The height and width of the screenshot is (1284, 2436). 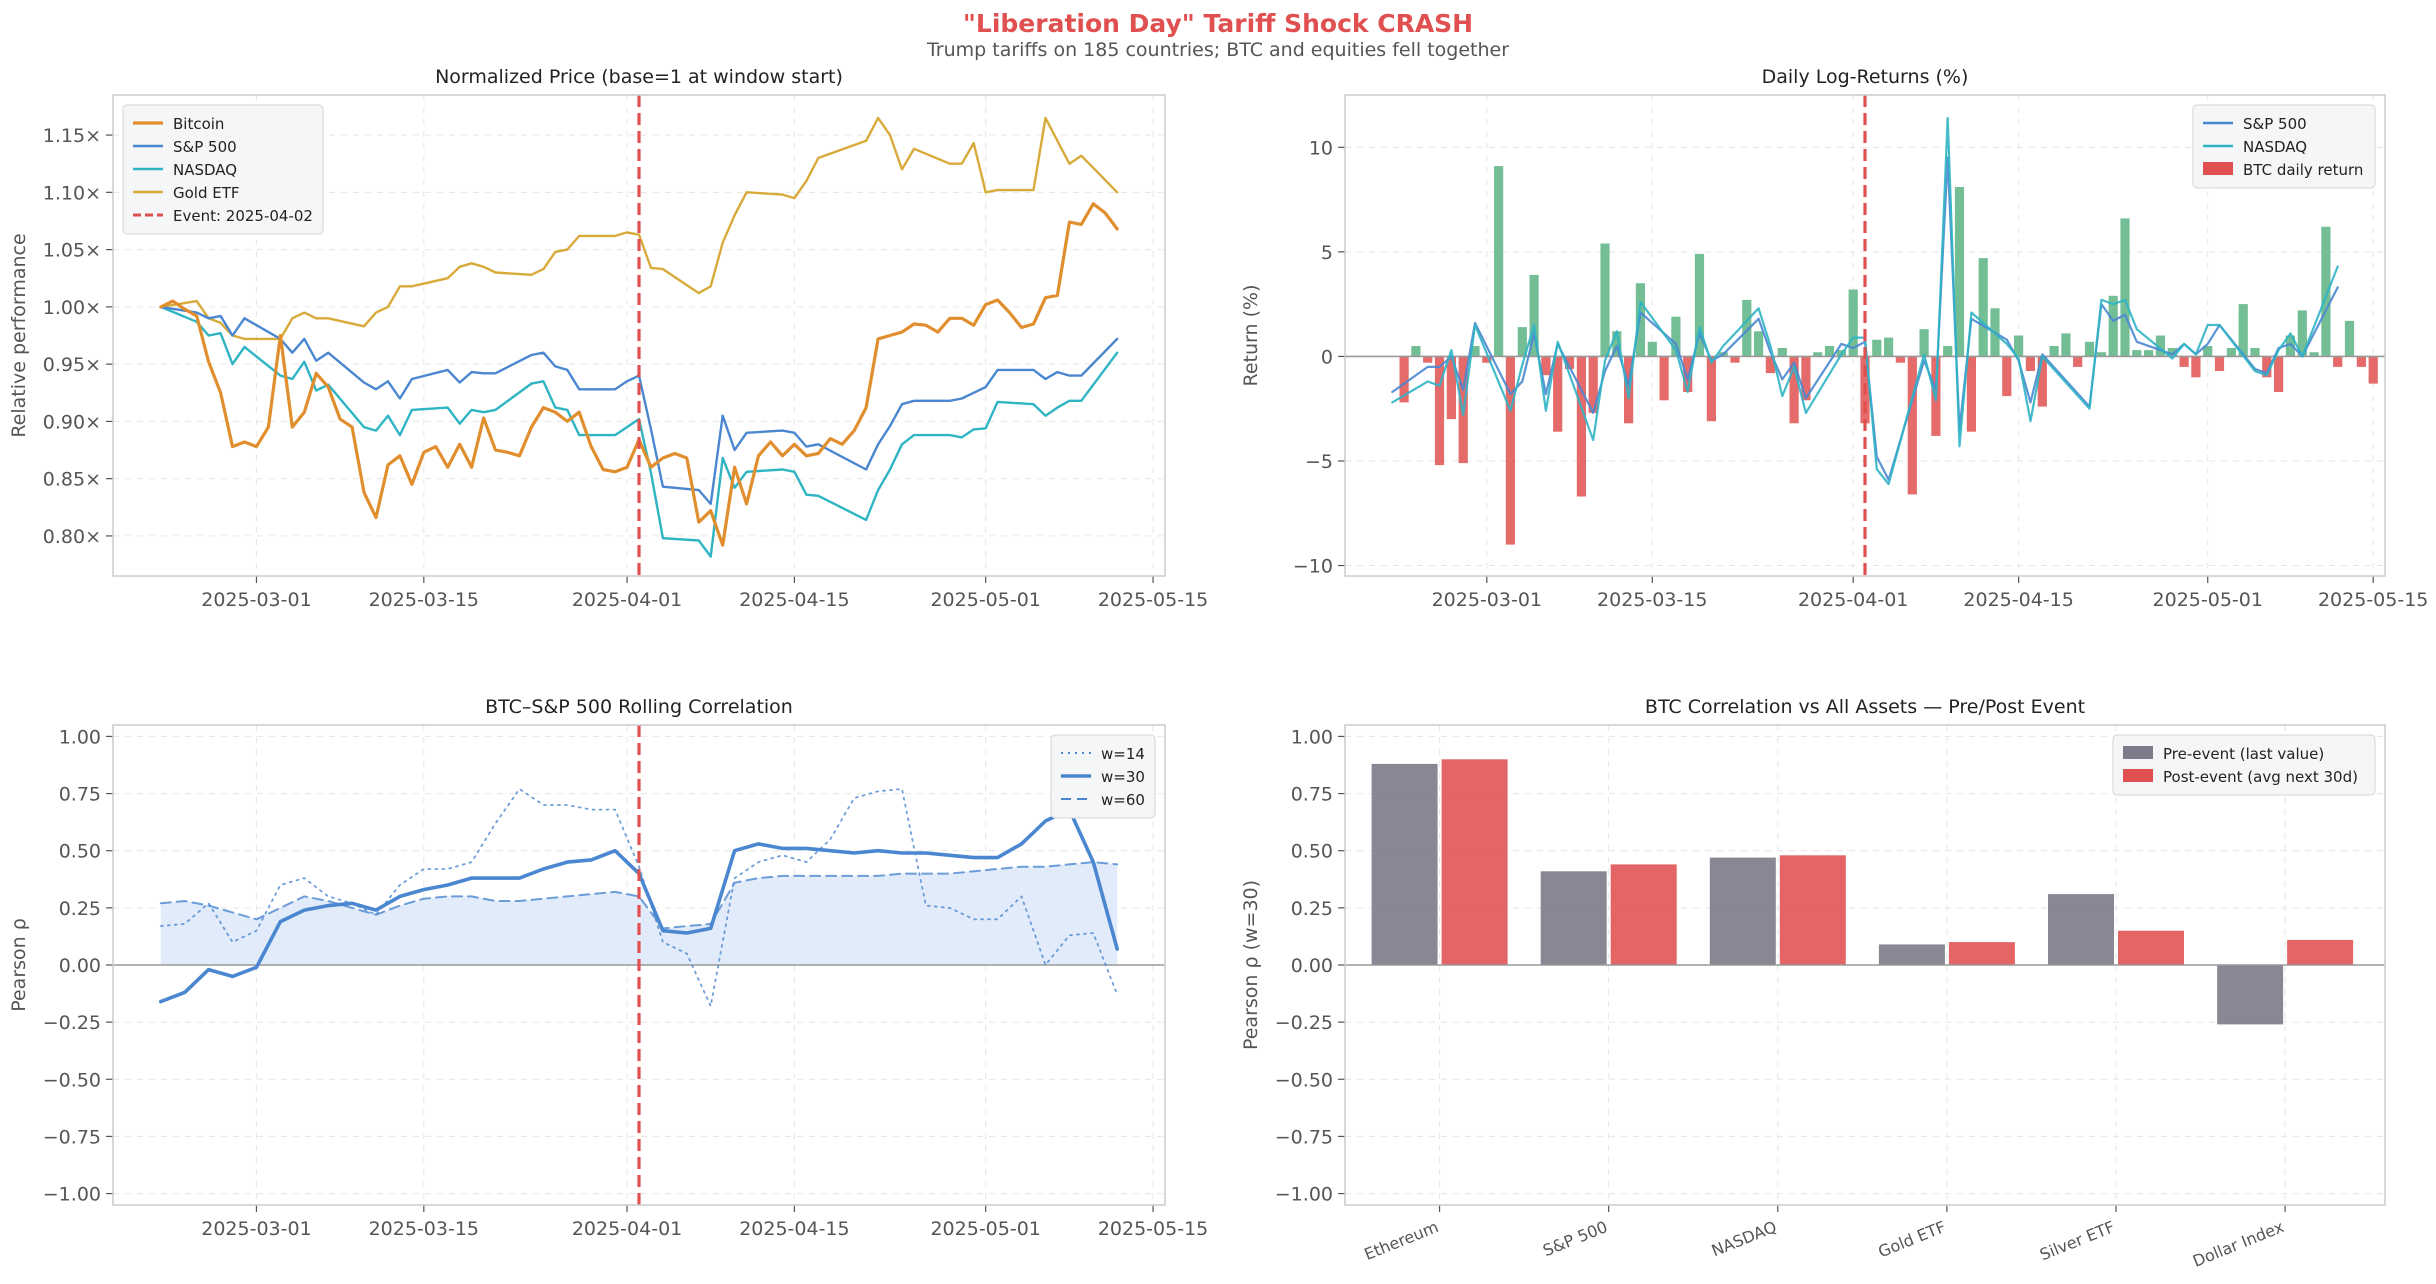 What do you see at coordinates (1321, 148) in the screenshot?
I see `y-tick-label: 10` at bounding box center [1321, 148].